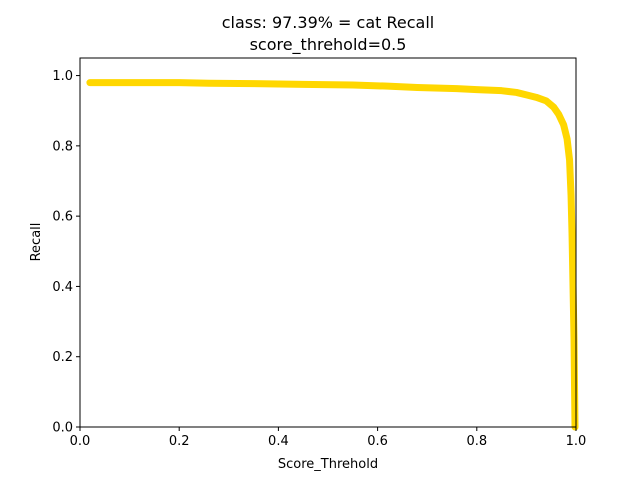  Describe the element at coordinates (278, 441) in the screenshot. I see `x-tick-label: 0.4` at that location.